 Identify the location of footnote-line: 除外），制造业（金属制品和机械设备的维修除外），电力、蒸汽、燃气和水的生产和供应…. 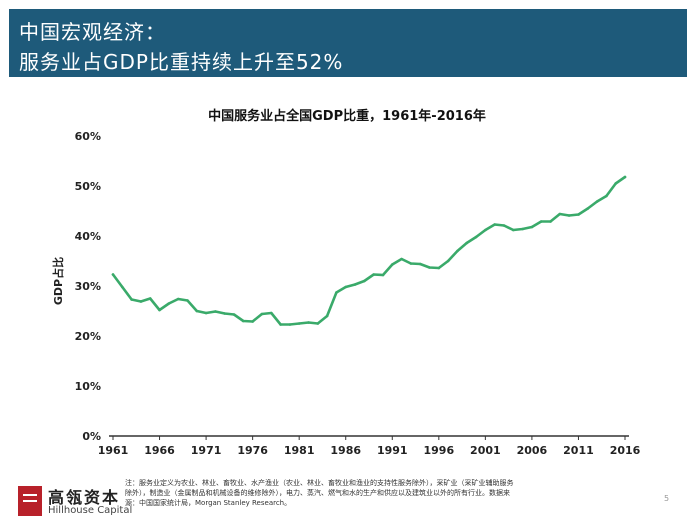
(317, 493).